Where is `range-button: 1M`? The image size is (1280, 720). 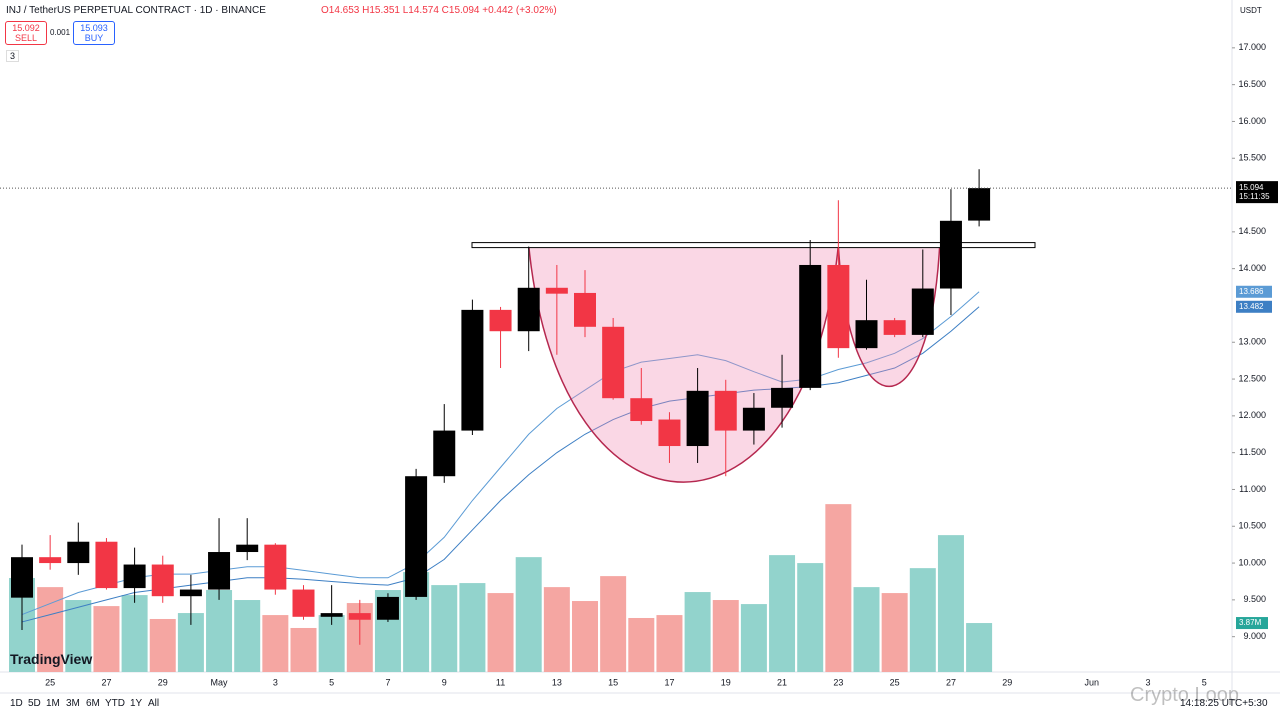 range-button: 1M is located at coordinates (53, 703).